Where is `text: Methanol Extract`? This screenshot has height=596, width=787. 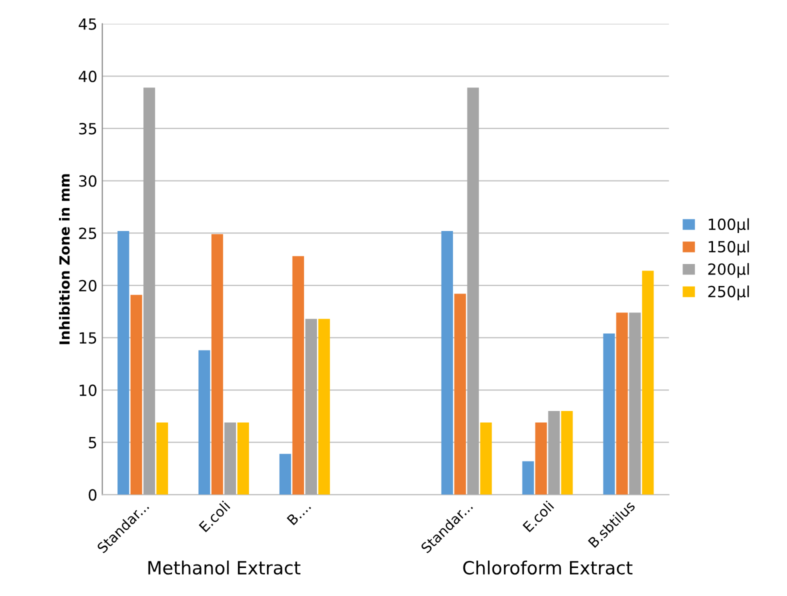 text: Methanol Extract is located at coordinates (224, 567).